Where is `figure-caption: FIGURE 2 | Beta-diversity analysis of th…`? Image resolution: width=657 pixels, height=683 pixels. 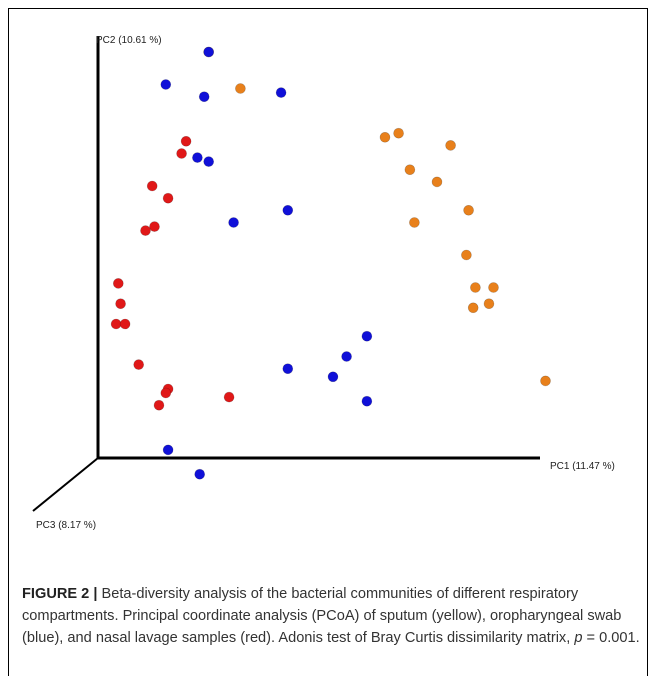
figure-caption: FIGURE 2 | Beta-diversity analysis of th… is located at coordinates (332, 616).